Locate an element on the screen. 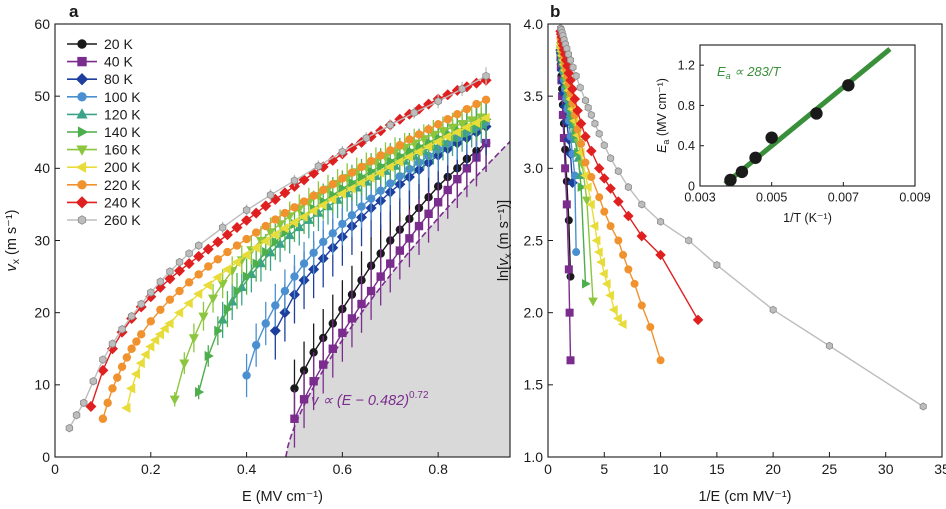 This screenshot has height=509, width=946. x-tick-label-15: 15 is located at coordinates (717, 469).